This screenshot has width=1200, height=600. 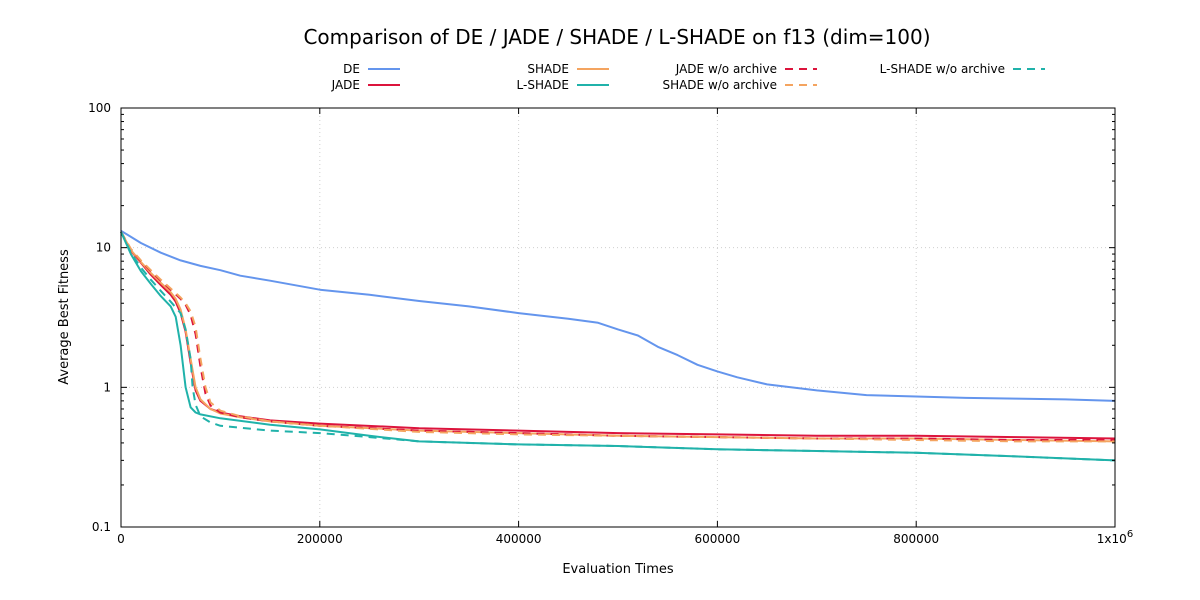 I want to click on legend-label: DE, so click(x=351, y=69).